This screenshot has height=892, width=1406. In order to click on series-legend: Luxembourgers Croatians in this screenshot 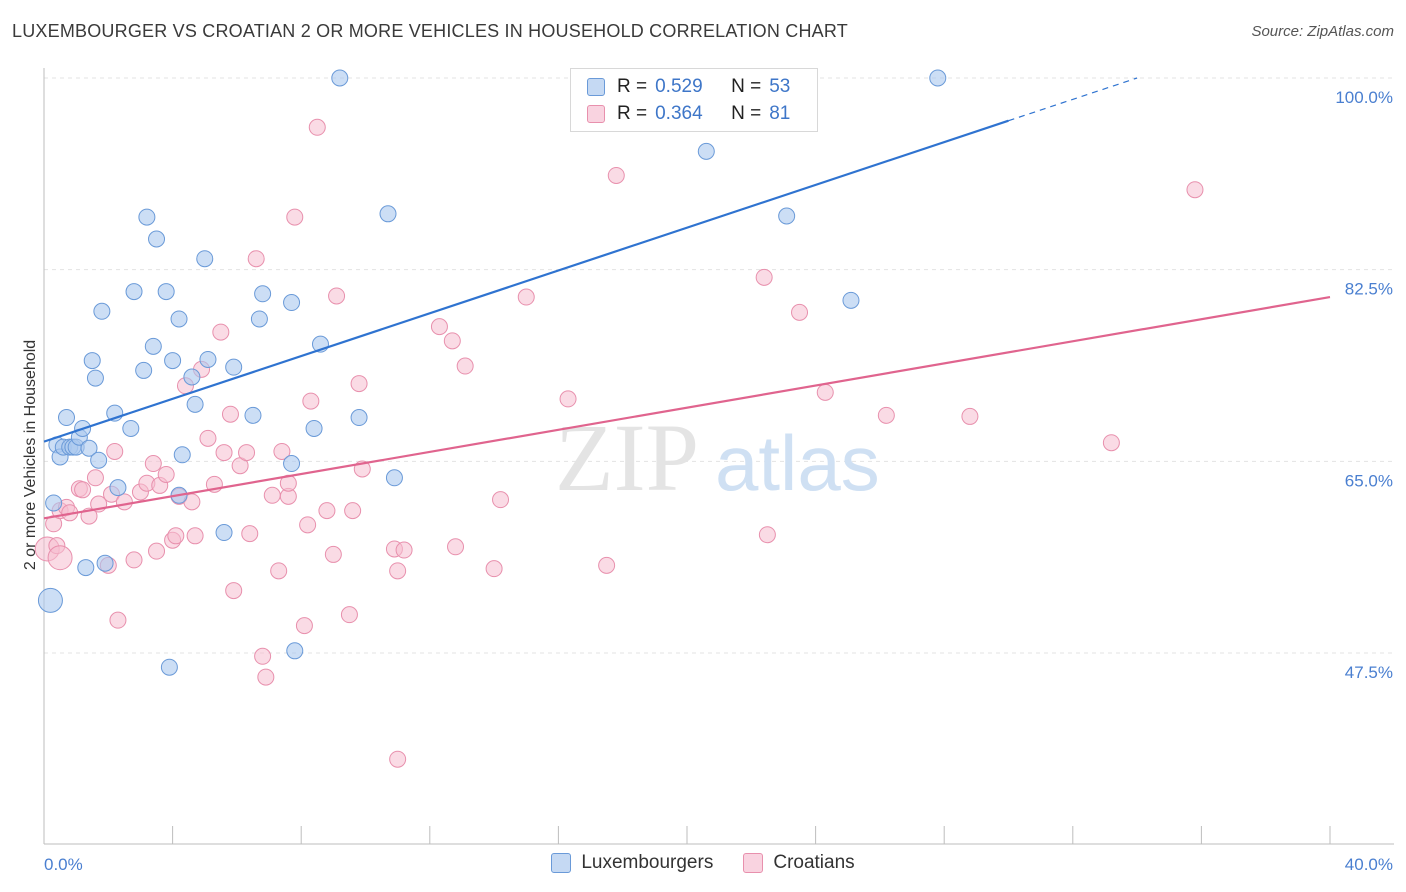, I will do `click(703, 863)`.